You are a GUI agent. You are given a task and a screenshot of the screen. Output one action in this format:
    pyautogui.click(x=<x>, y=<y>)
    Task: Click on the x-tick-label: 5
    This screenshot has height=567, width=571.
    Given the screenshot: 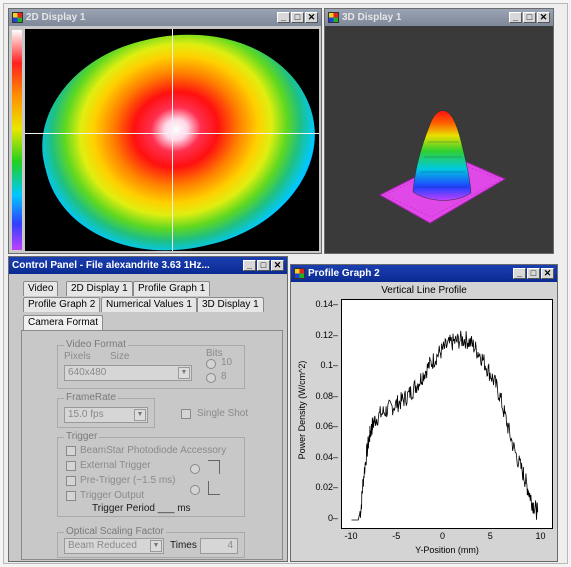 What is the action you would take?
    pyautogui.click(x=490, y=536)
    